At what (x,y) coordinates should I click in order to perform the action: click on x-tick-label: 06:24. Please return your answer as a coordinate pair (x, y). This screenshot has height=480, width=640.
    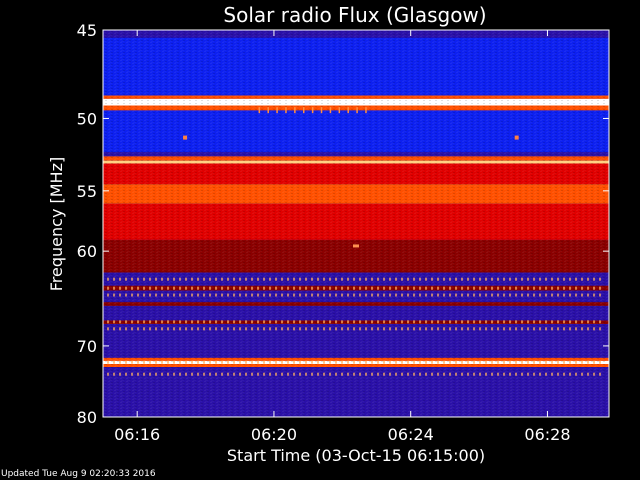
    Looking at the image, I should click on (411, 434).